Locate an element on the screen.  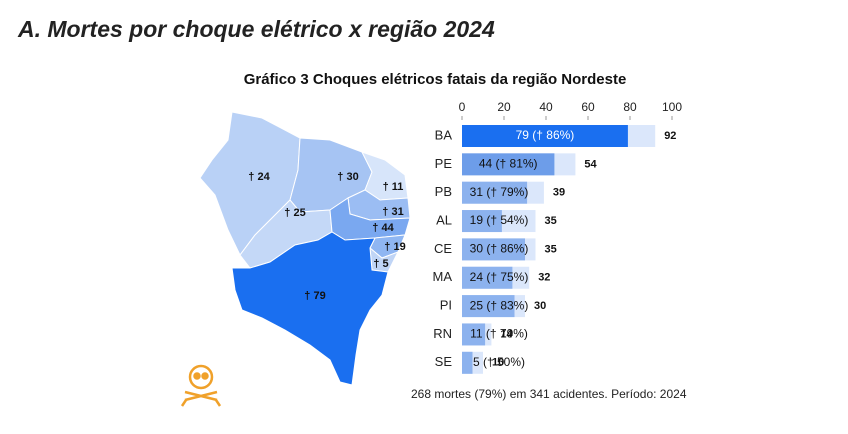
map-label: † 19 is located at coordinates (394, 247).